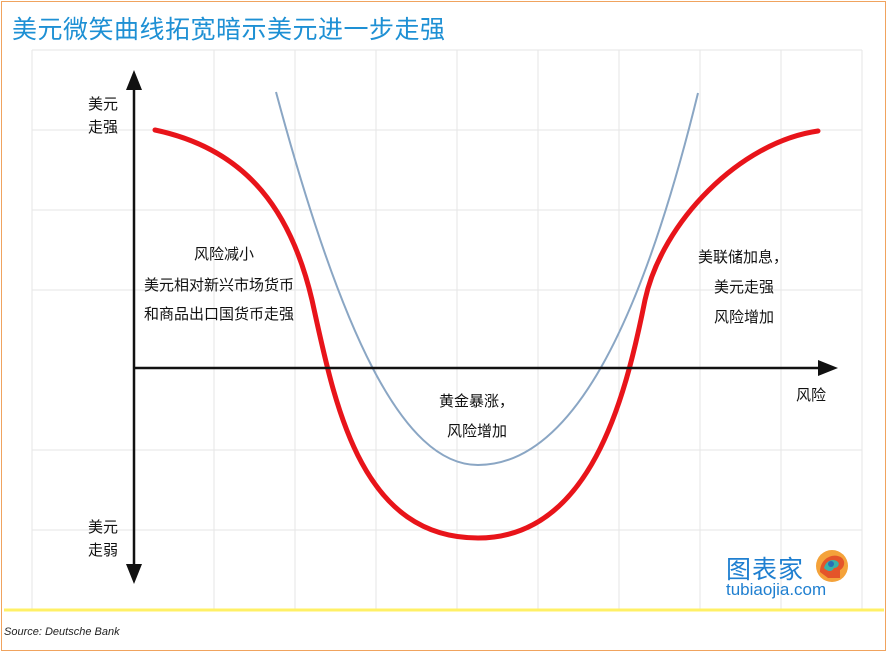  What do you see at coordinates (219, 314) in the screenshot?
I see `annotation-left-line3: 和商品出口国货币走强` at bounding box center [219, 314].